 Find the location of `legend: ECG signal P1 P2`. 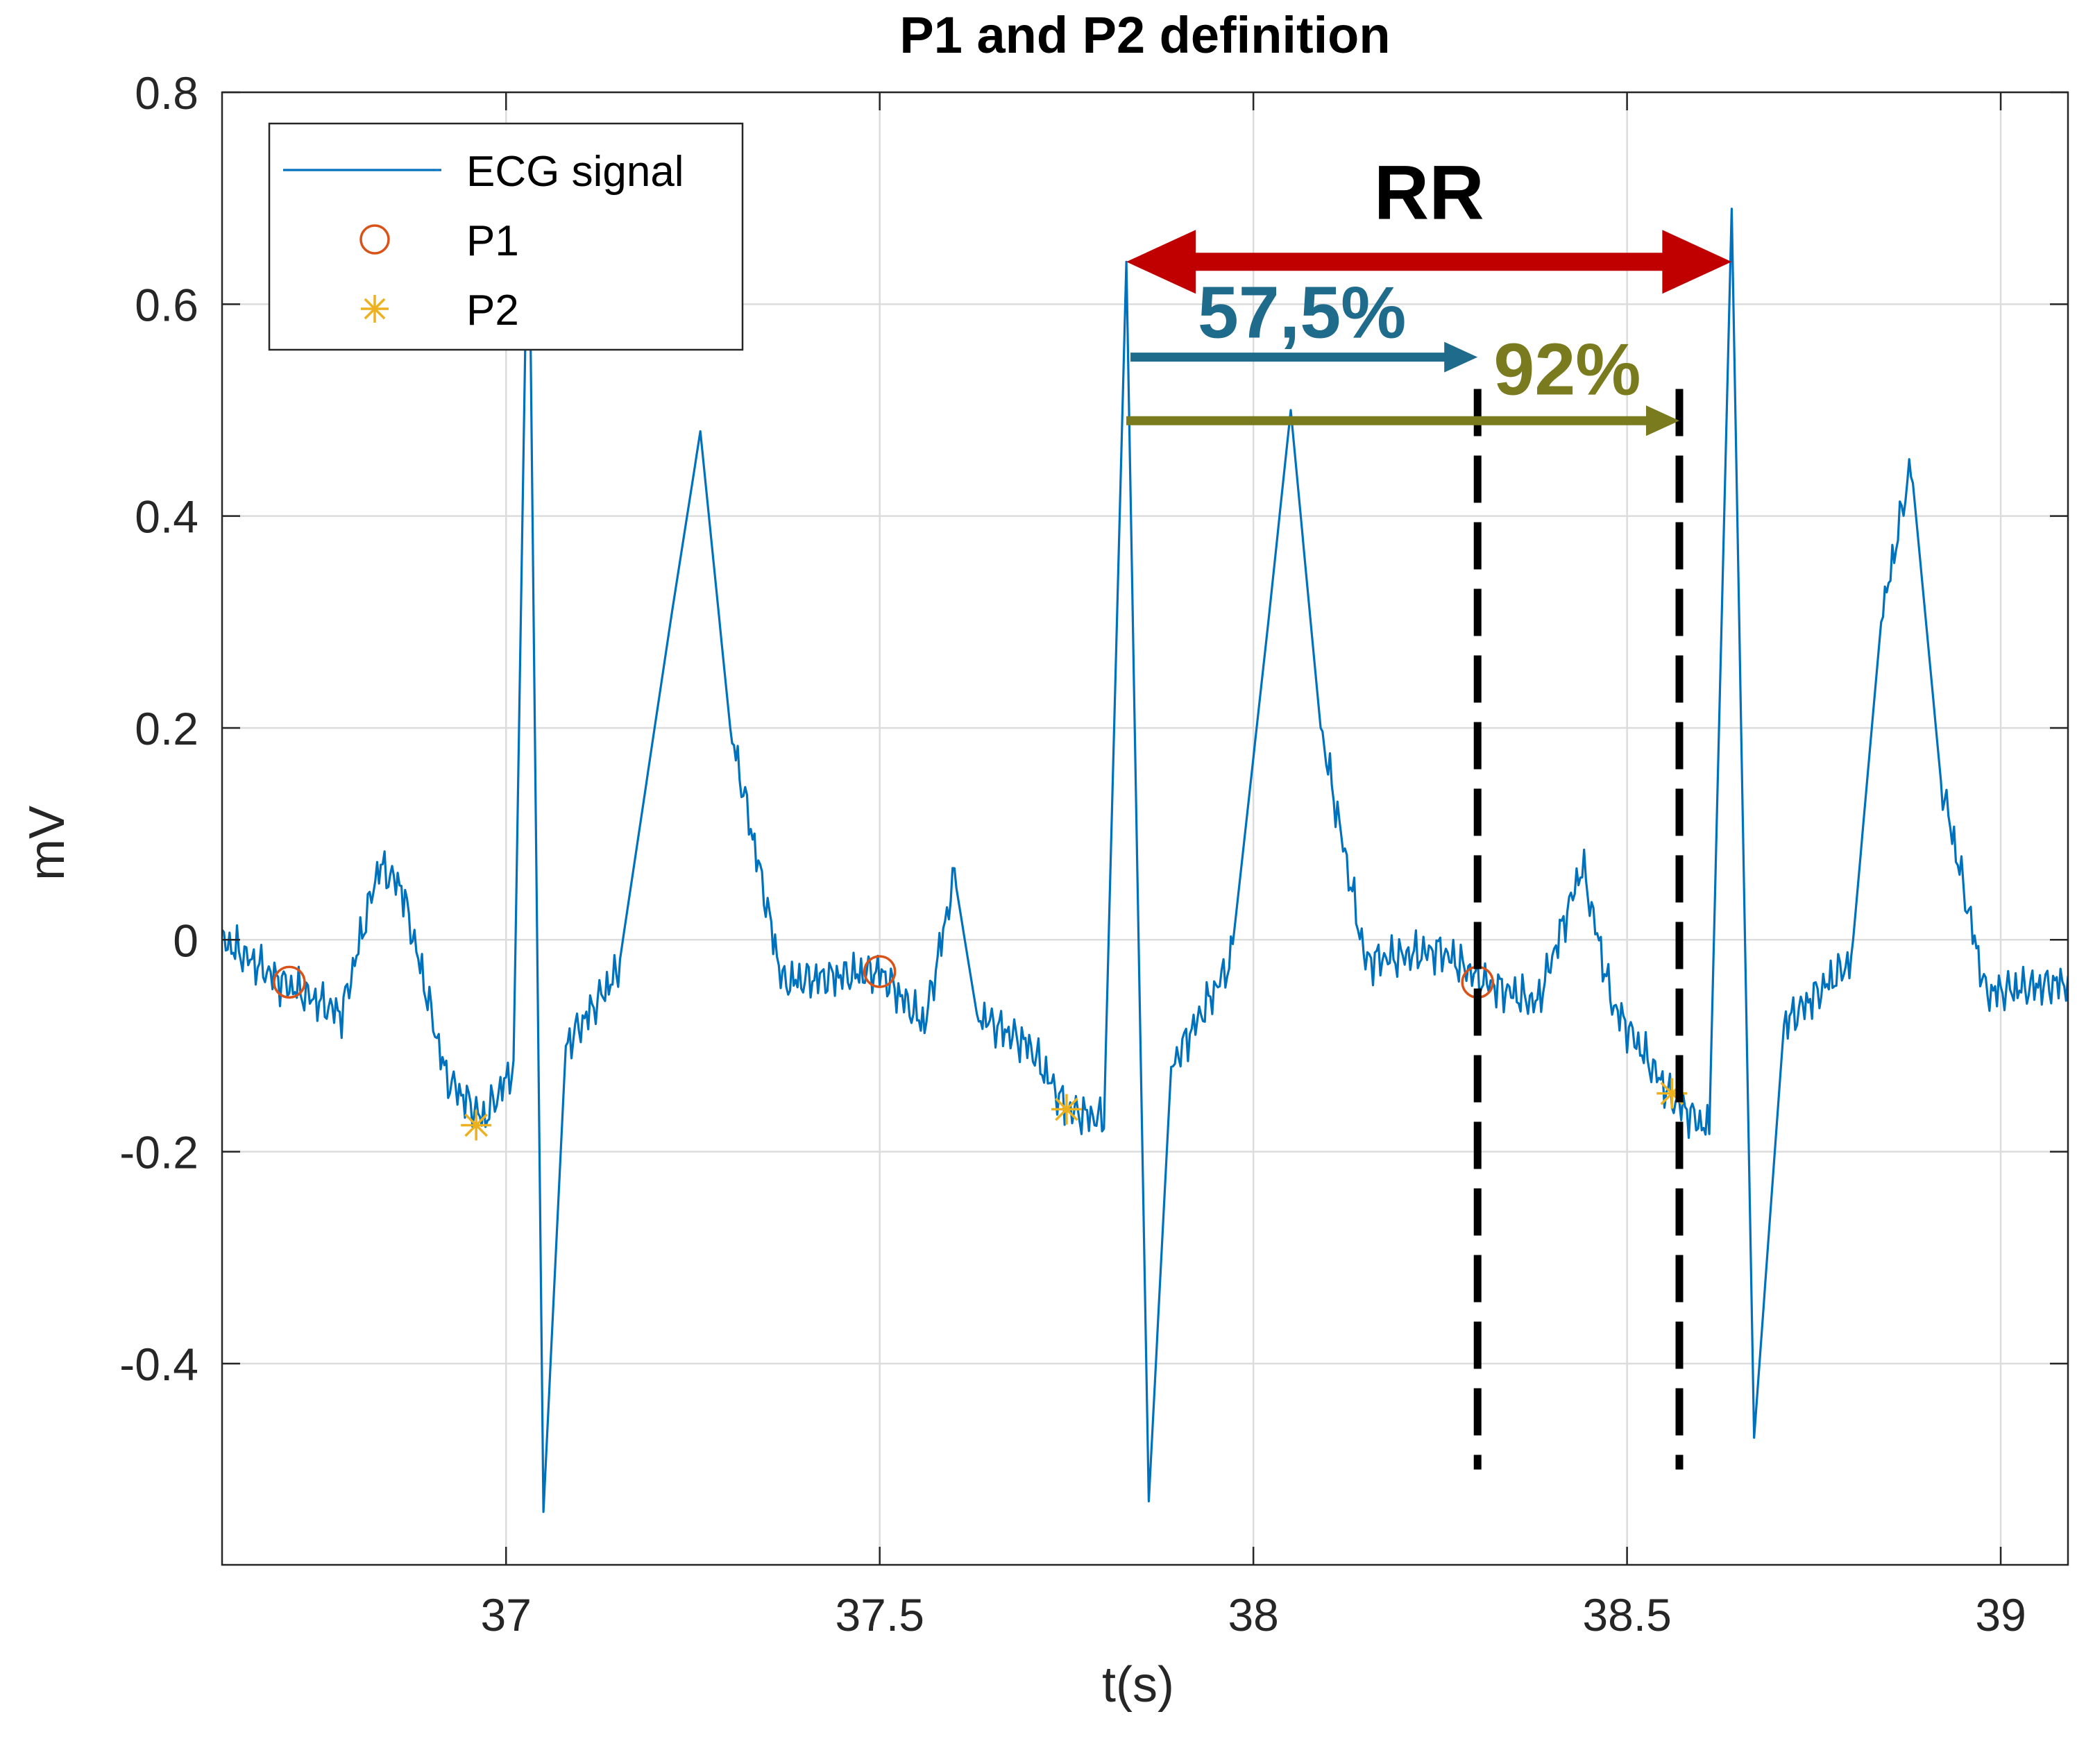

legend: ECG signal P1 P2 is located at coordinates (506, 237).